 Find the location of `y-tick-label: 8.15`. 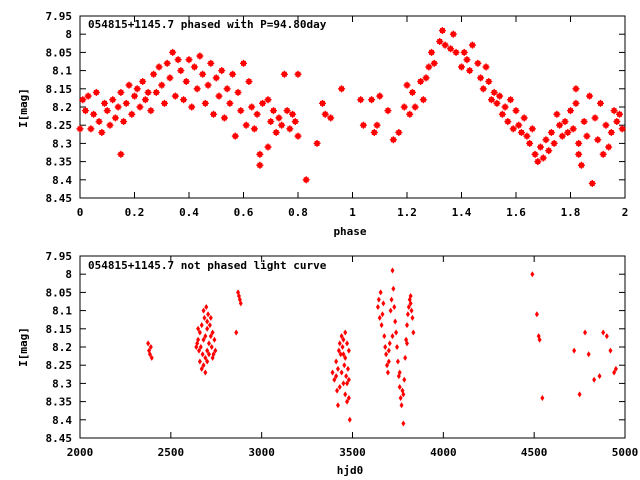

y-tick-label: 8.15 is located at coordinates (59, 329).